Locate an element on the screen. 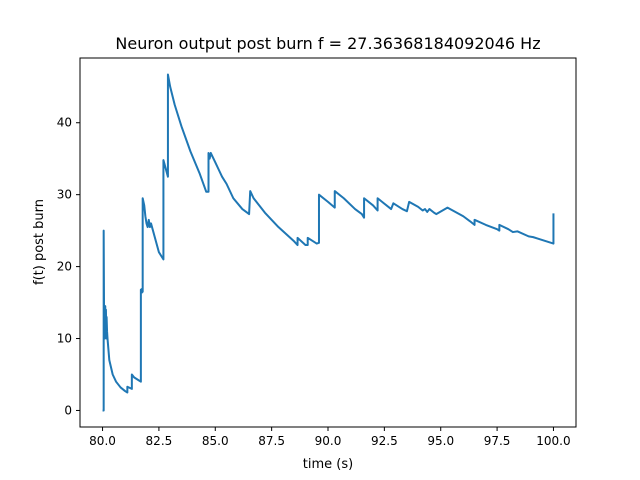  y-tick-label: 0 is located at coordinates (68, 410).